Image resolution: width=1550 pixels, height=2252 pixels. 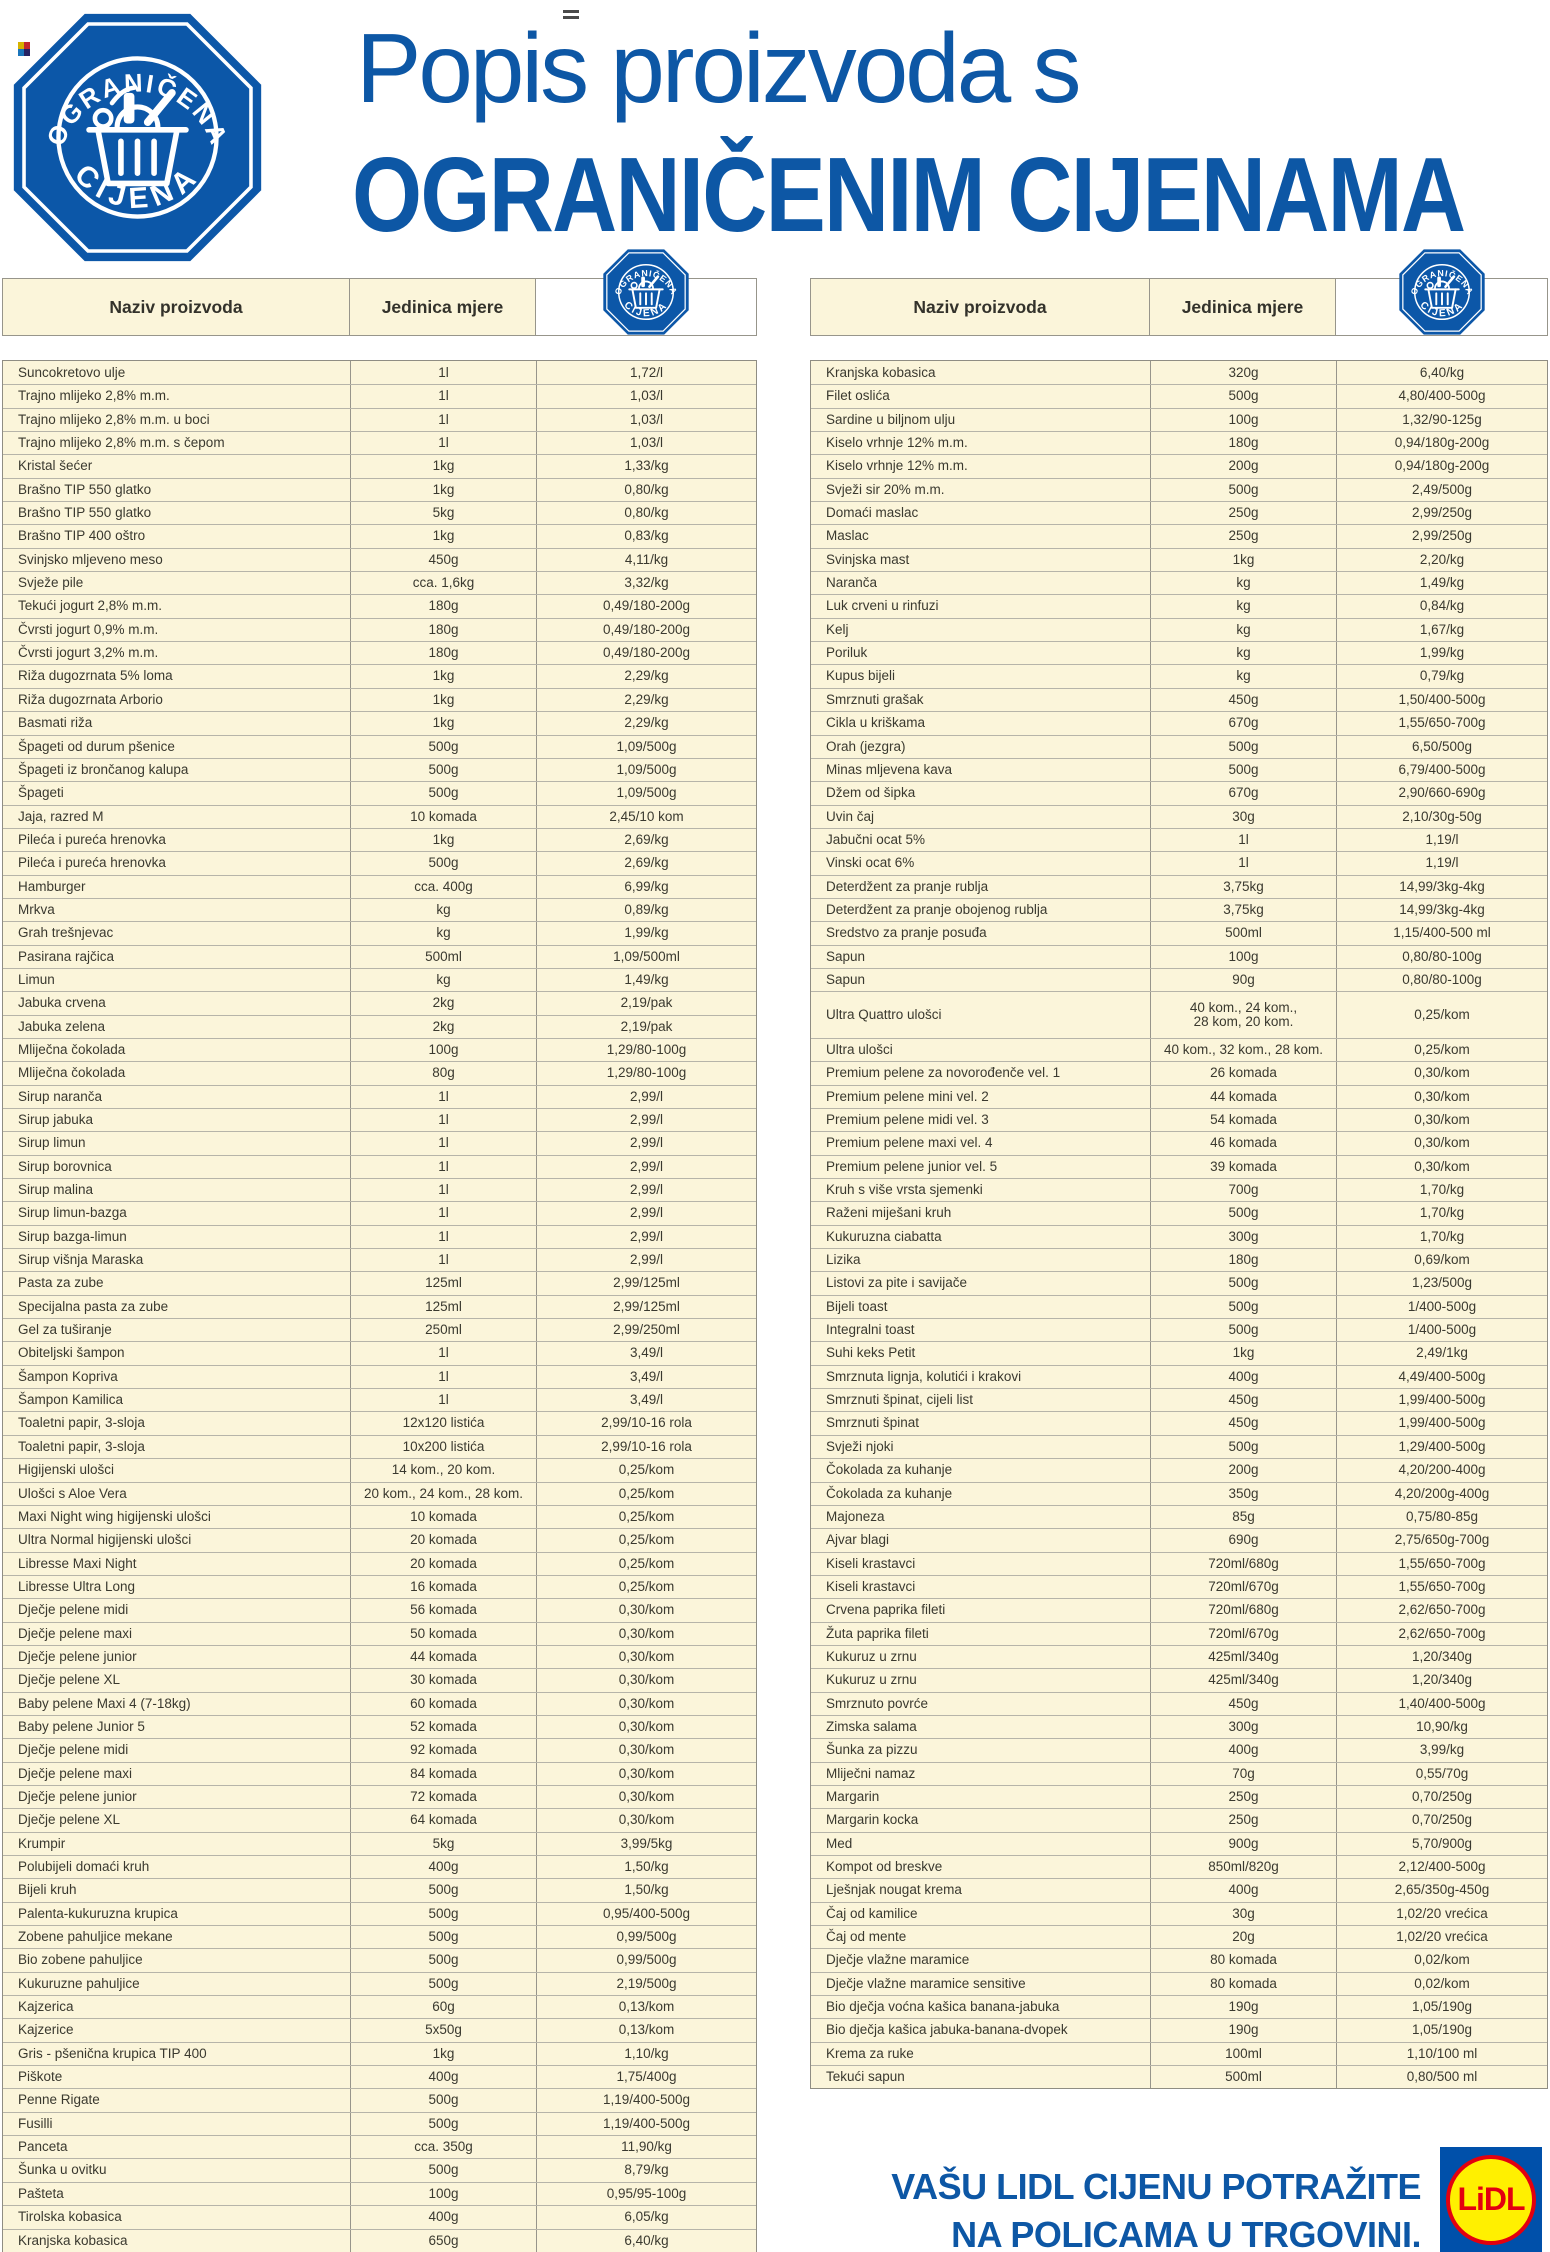 I want to click on unit-cell: 72 komada, so click(x=444, y=1797).